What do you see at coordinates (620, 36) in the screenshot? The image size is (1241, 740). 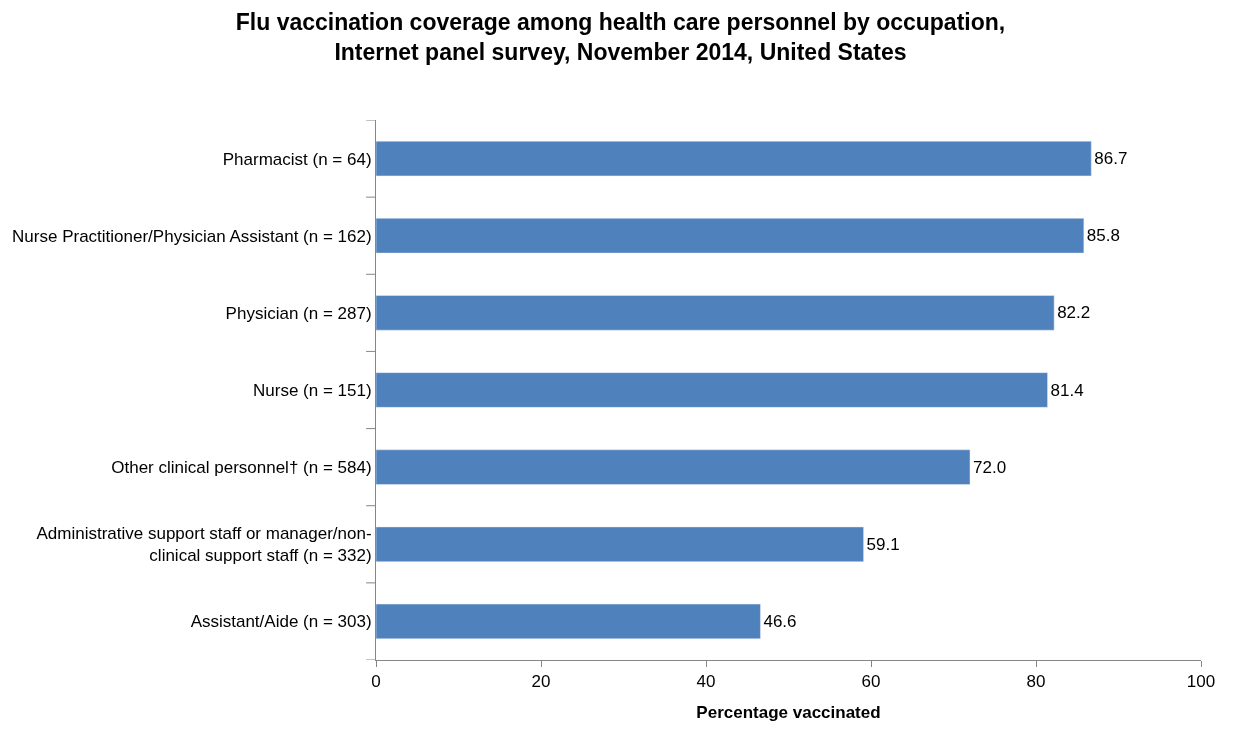 I see `chart-title: Flu vaccination coverage among health care personnel by occupation, Internet panel survey, November 2014, United States` at bounding box center [620, 36].